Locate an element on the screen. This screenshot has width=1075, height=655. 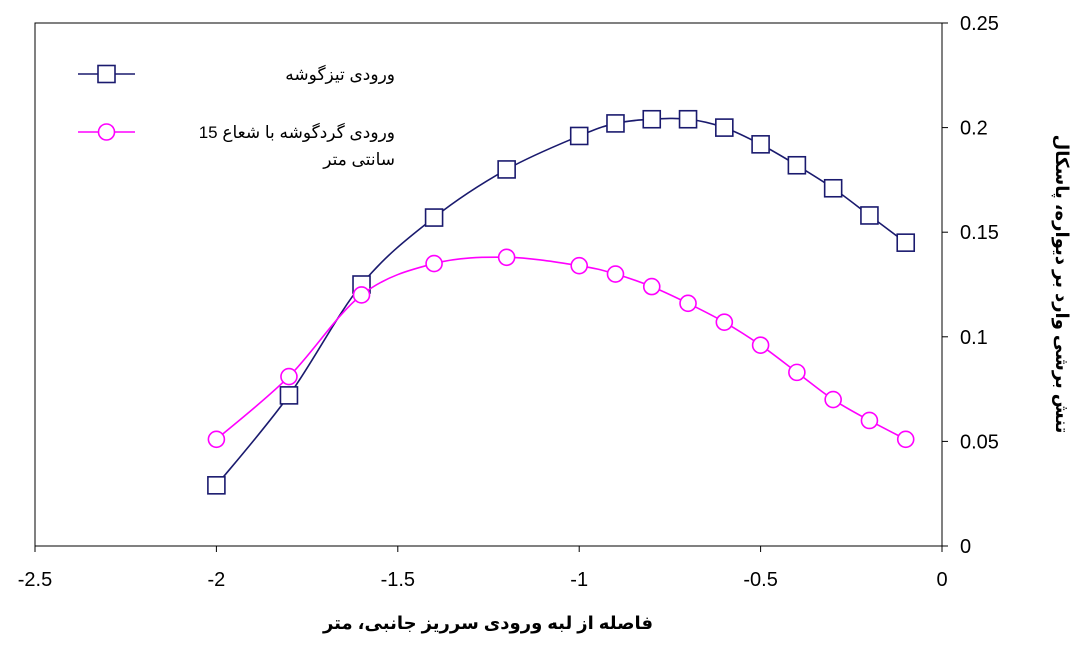
x-tick-label: -2.5 is located at coordinates (35, 580).